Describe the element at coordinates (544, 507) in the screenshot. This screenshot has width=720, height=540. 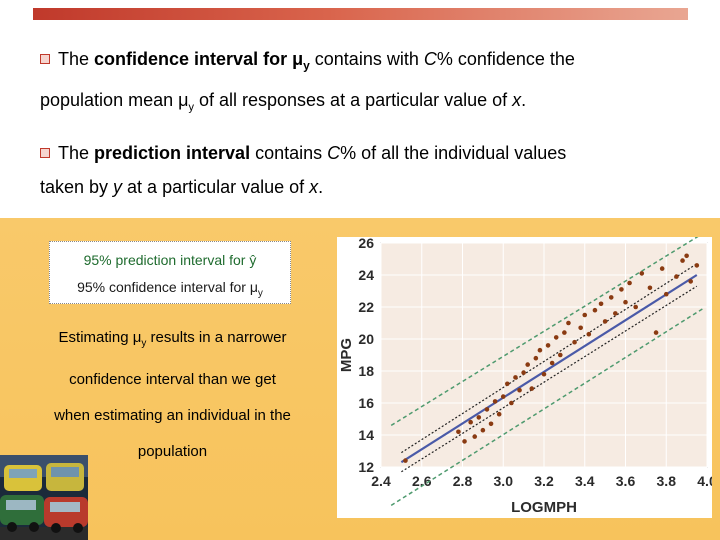
I see `x-axis-label: LOGMPH` at that location.